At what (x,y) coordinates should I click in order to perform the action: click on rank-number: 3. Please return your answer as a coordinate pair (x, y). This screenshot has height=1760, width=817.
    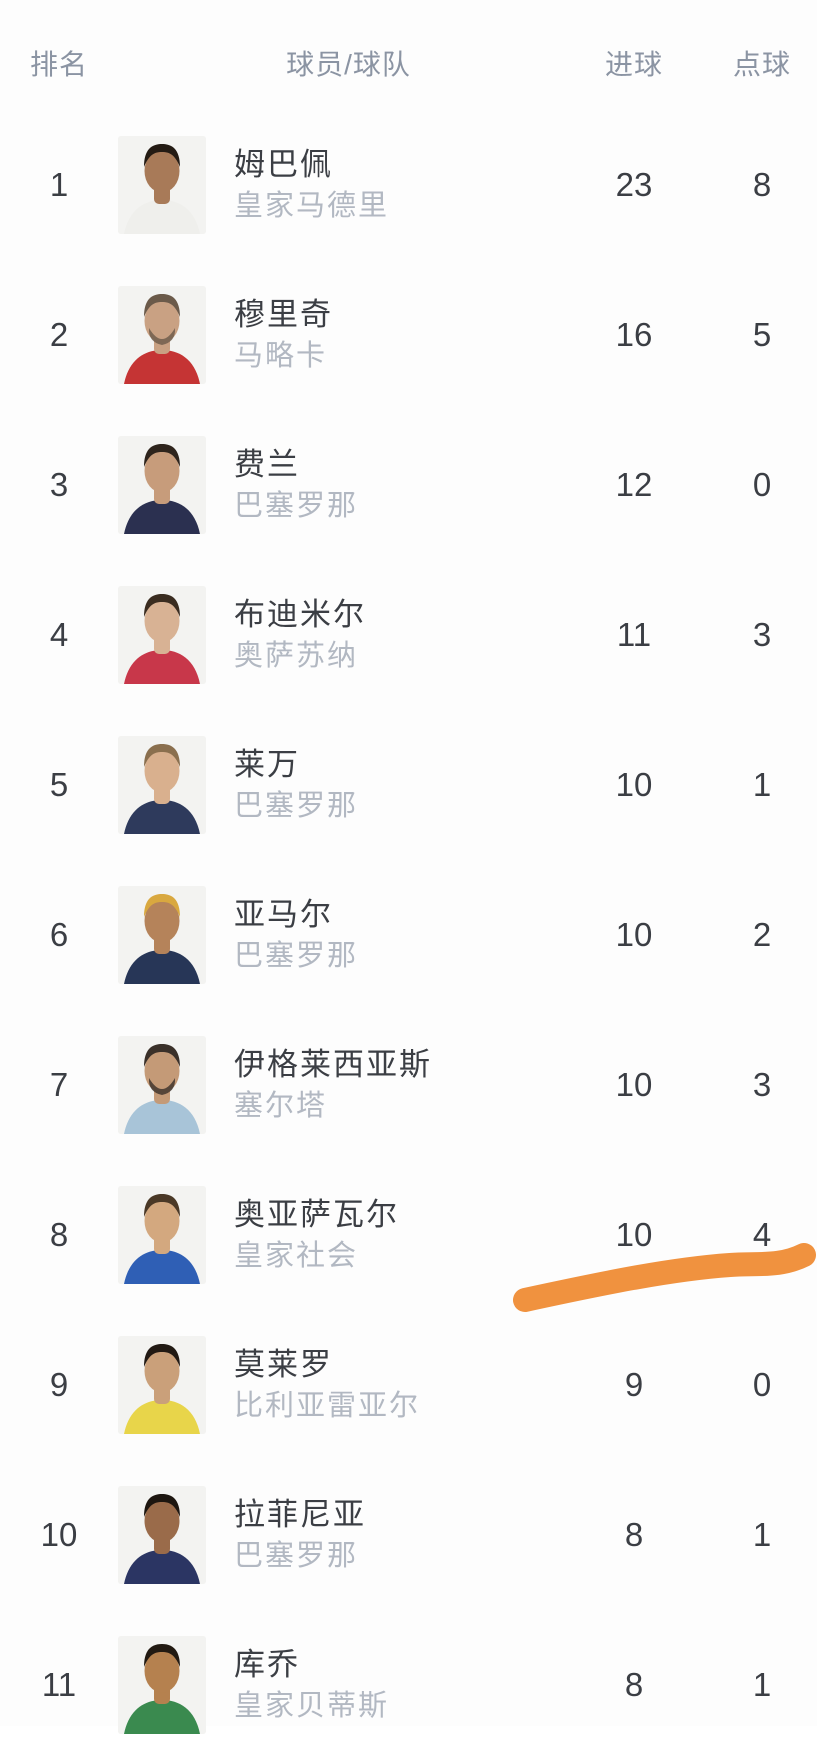
    Looking at the image, I should click on (59, 484).